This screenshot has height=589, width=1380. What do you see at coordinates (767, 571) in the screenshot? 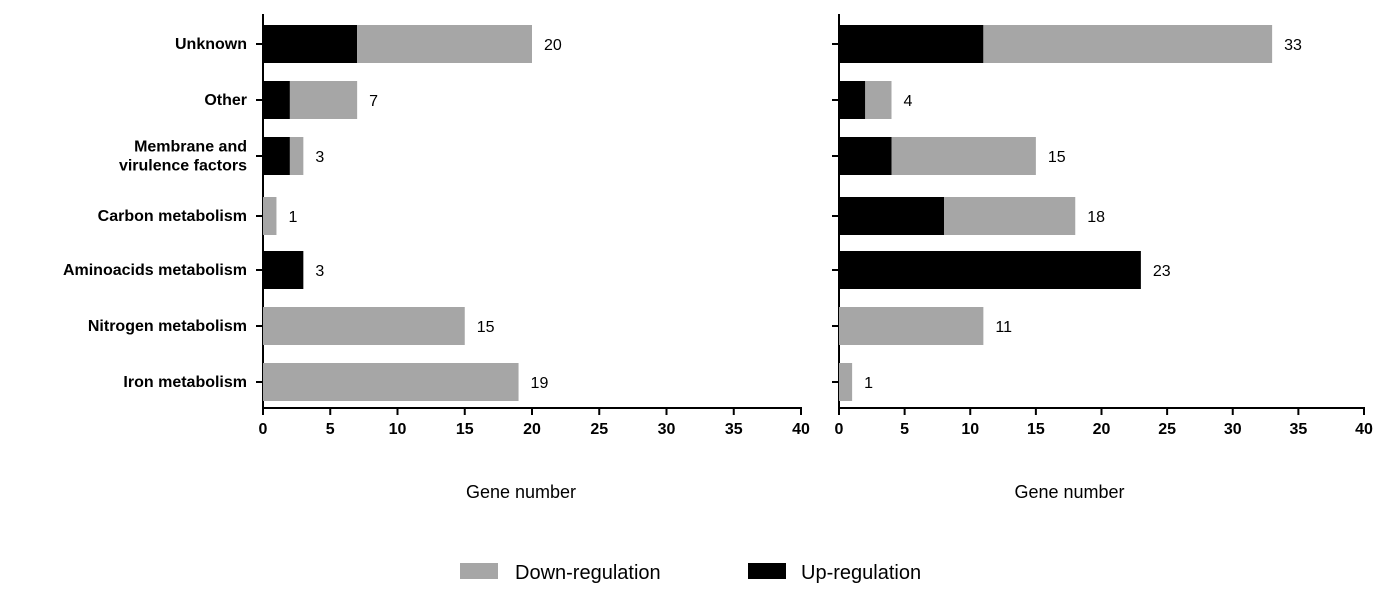
I see `legend-swatch-up` at bounding box center [767, 571].